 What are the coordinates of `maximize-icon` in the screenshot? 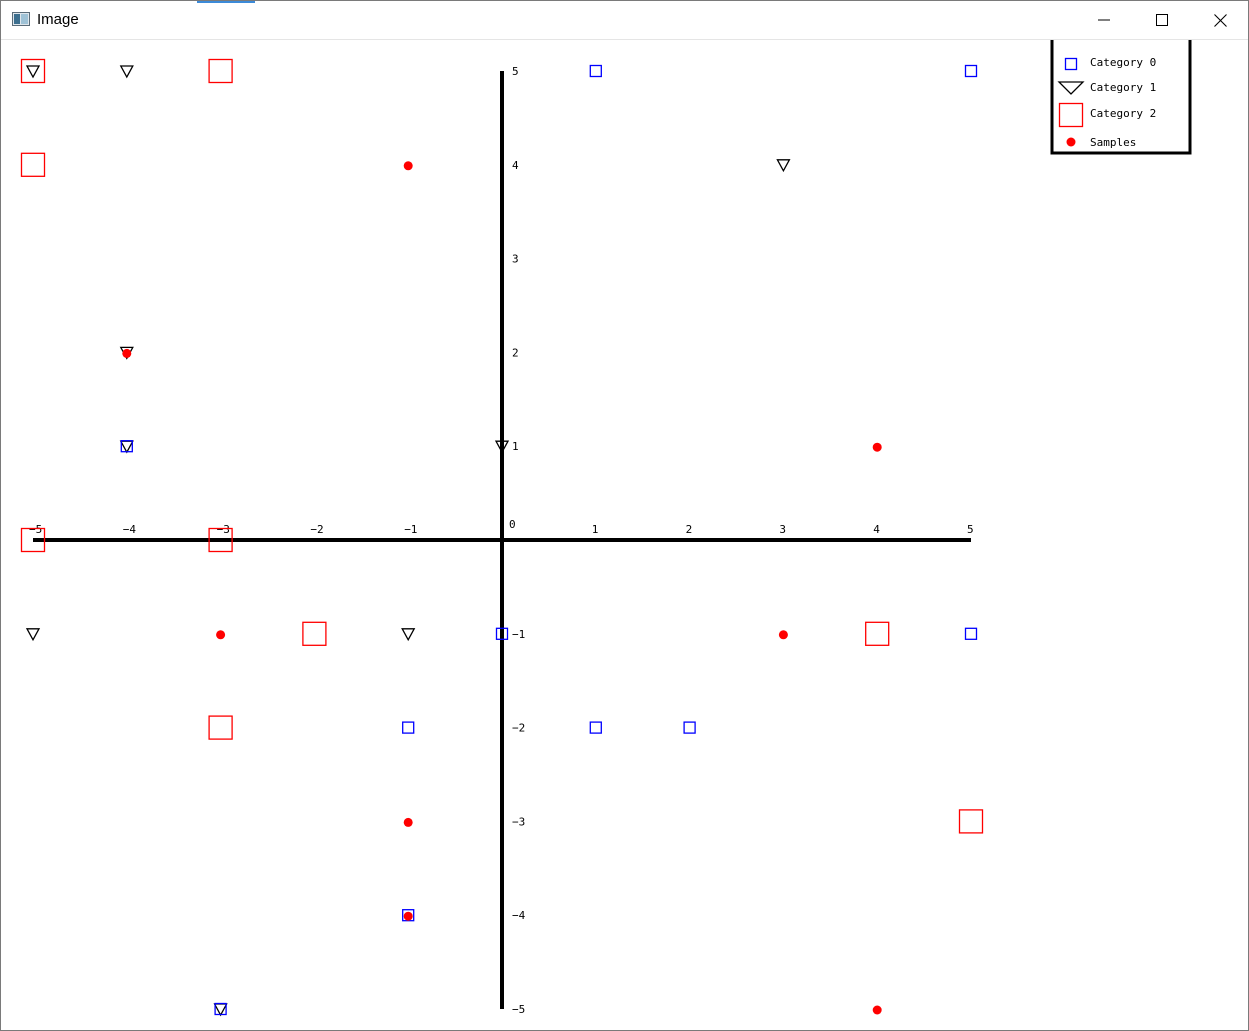 It's located at (1162, 20).